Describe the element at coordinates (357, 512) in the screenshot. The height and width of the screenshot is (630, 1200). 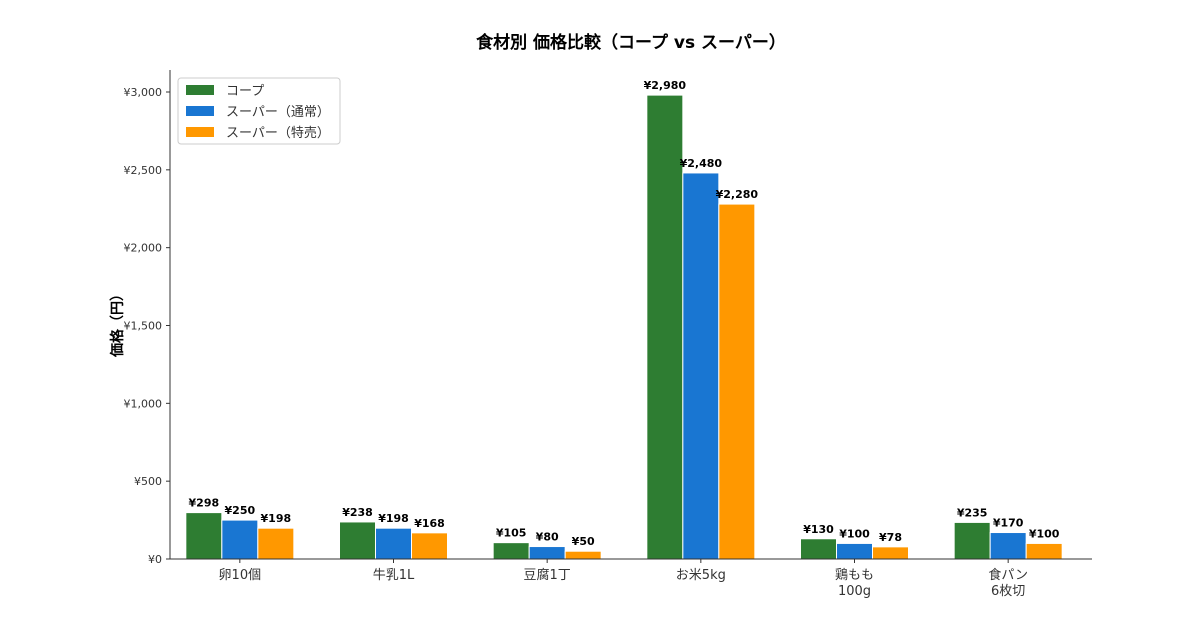
I see `data-label: ¥238` at that location.